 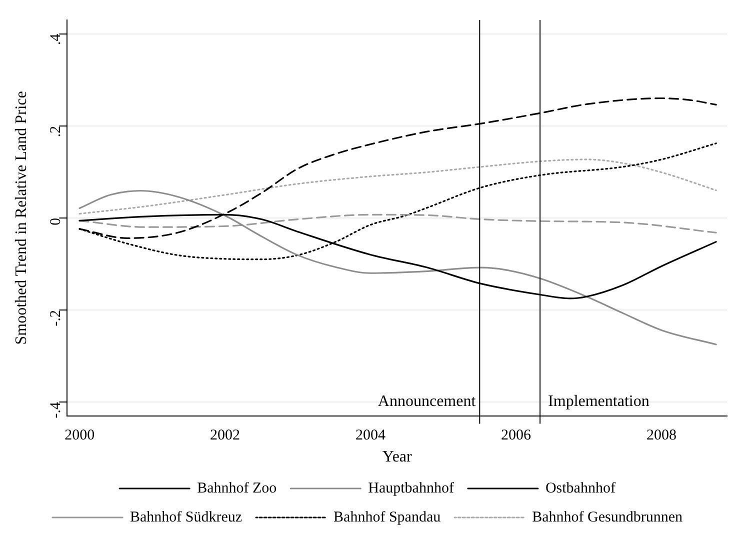 What do you see at coordinates (397, 457) in the screenshot?
I see `x-axis-title: Year` at bounding box center [397, 457].